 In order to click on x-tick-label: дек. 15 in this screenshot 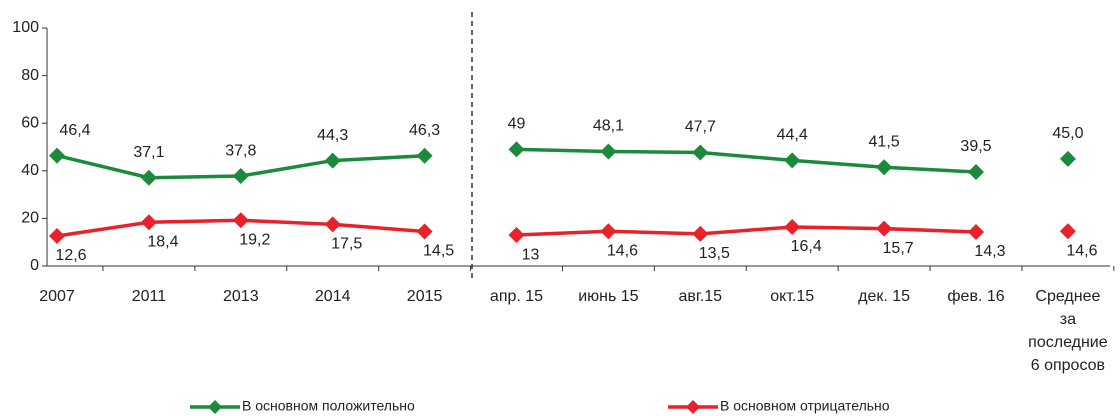, I will do `click(884, 296)`.